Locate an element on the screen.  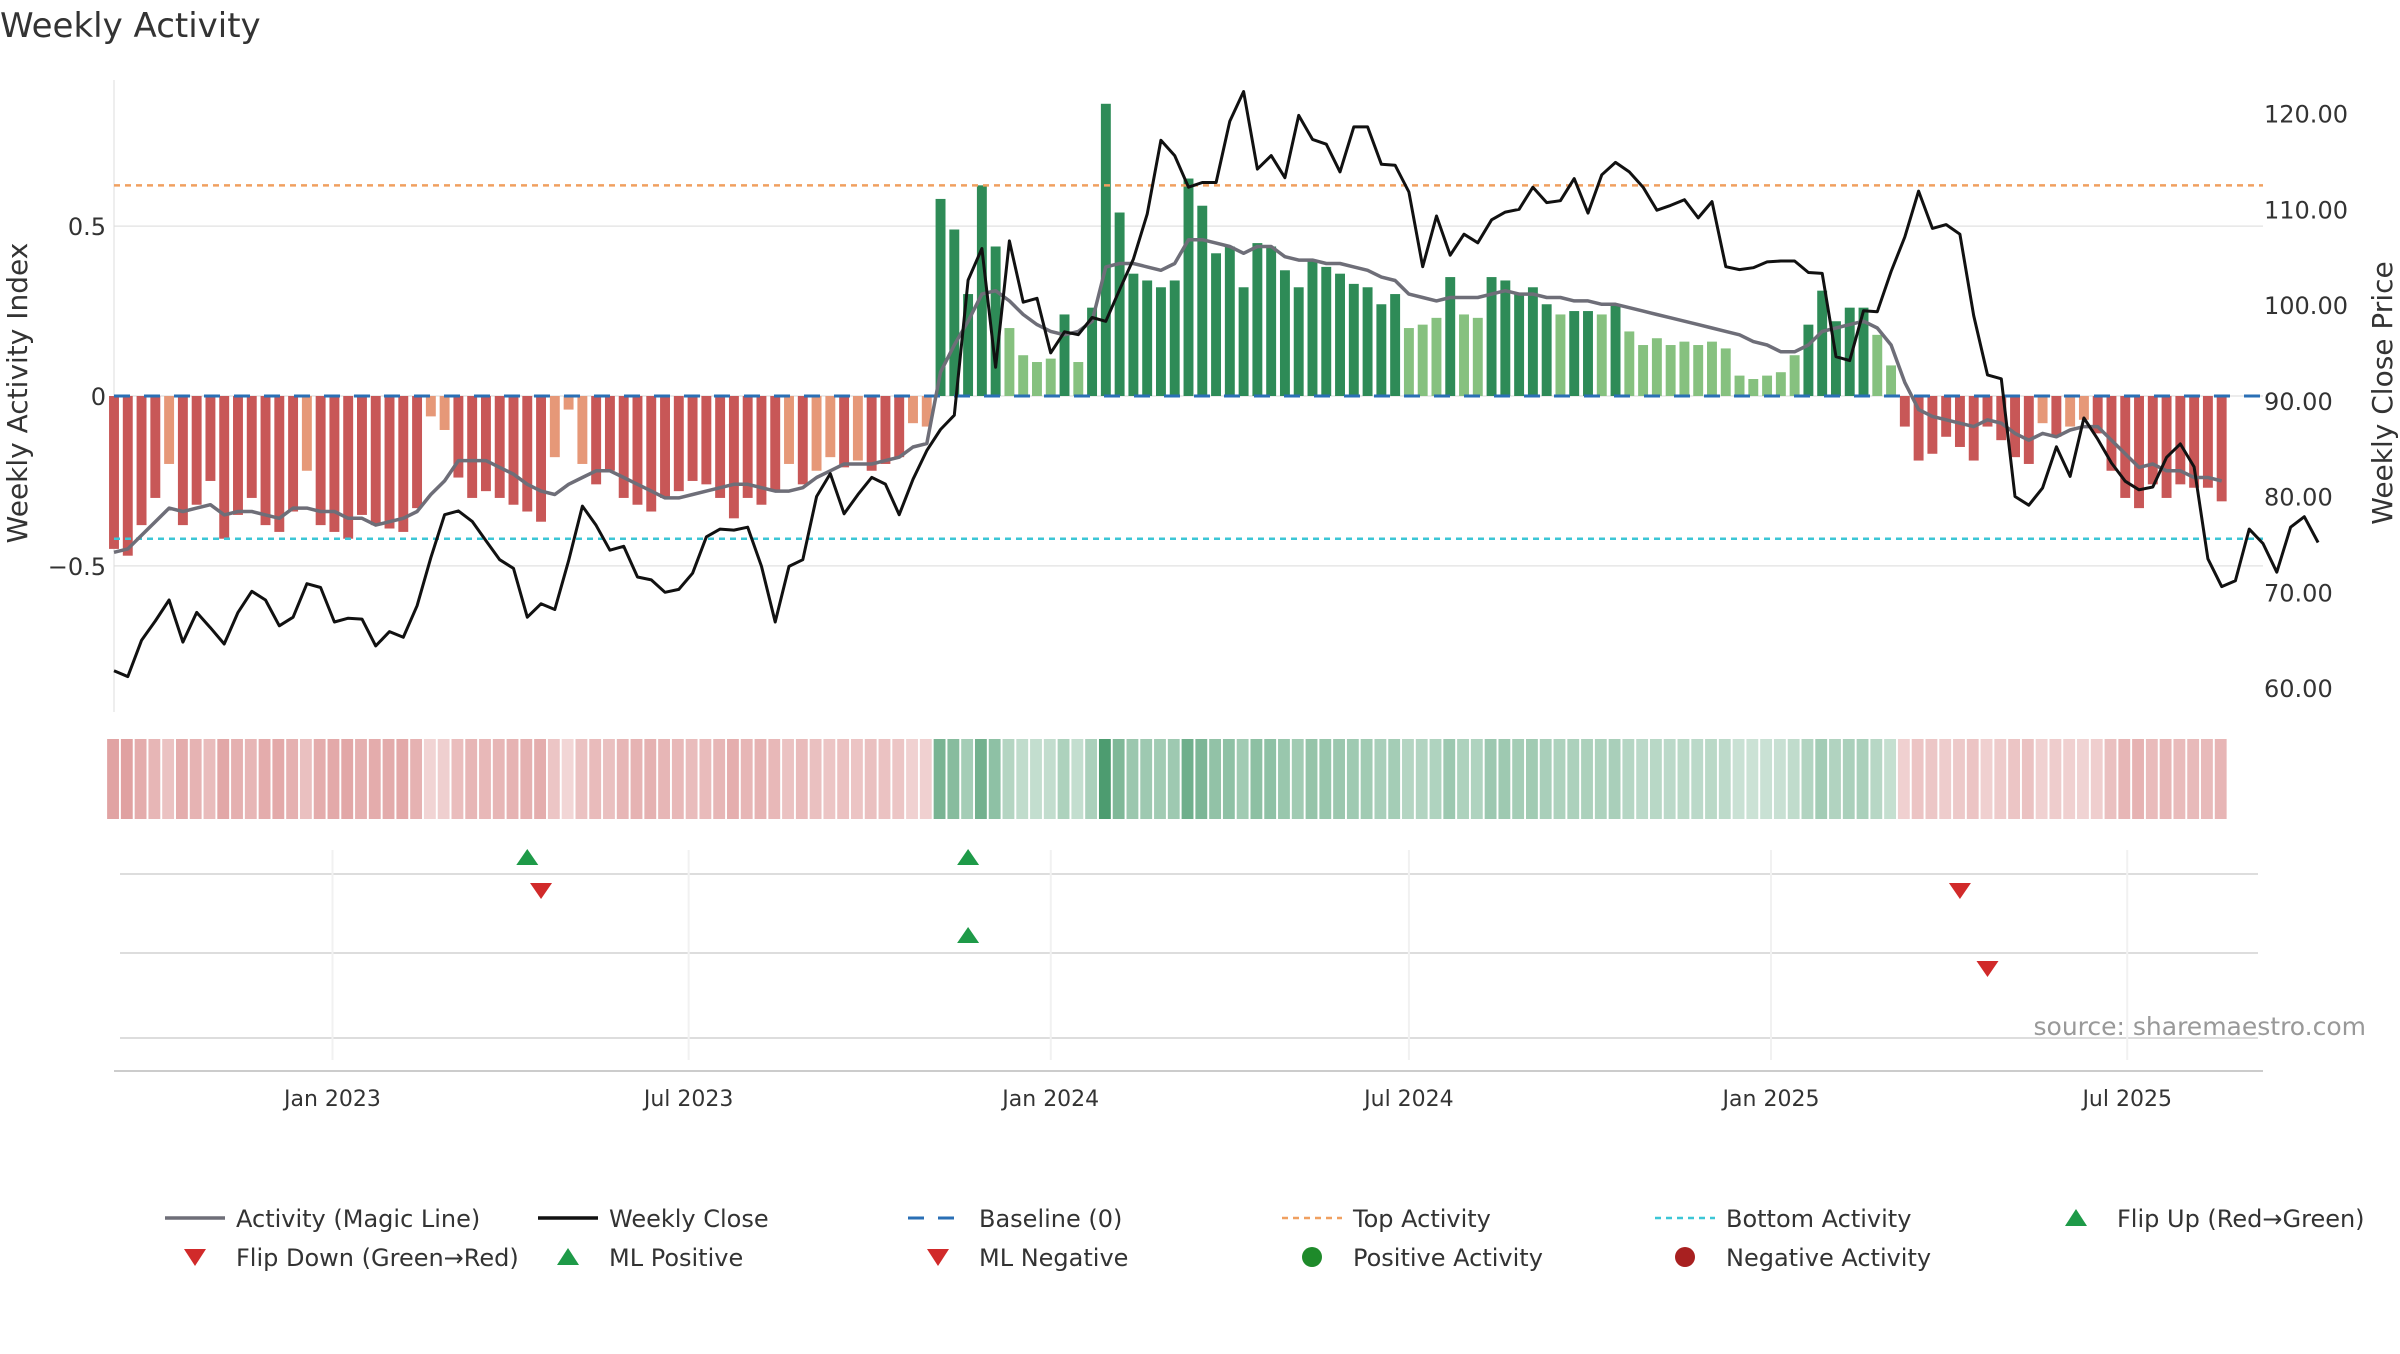
x-tick-label: Jul 2024 is located at coordinates (1408, 1099).